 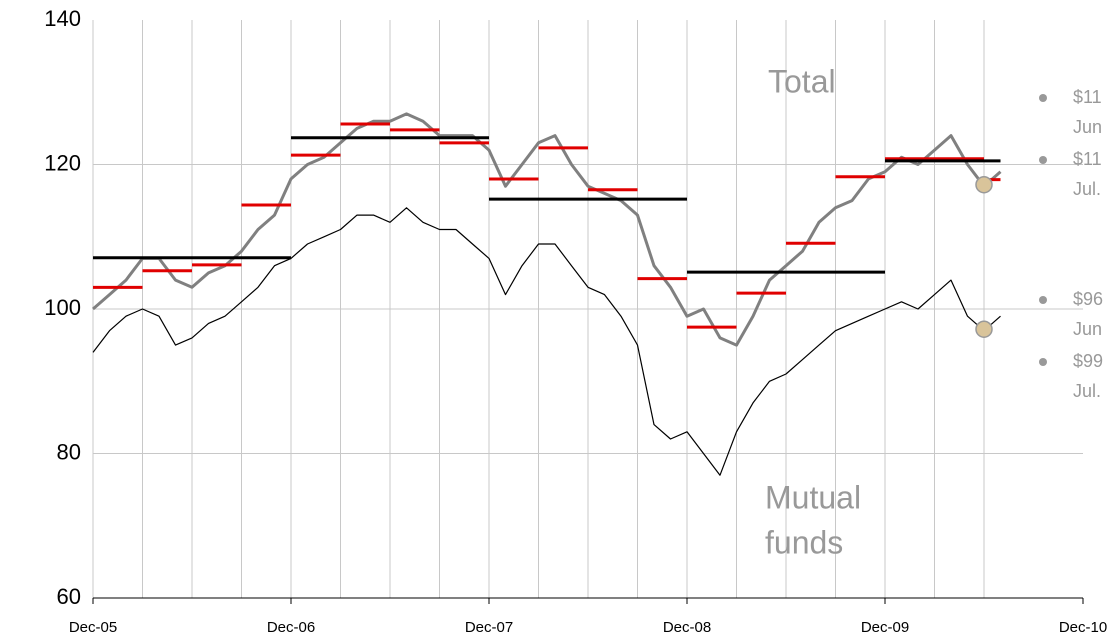 What do you see at coordinates (62, 18) in the screenshot?
I see `y-tick-label: 140` at bounding box center [62, 18].